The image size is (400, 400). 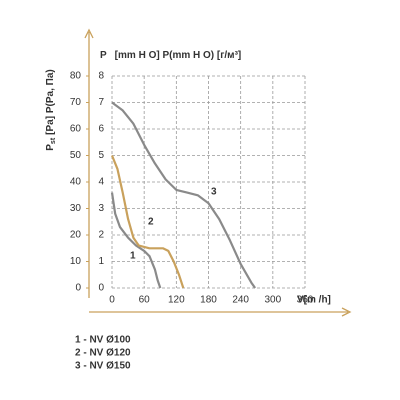 What do you see at coordinates (103, 340) in the screenshot?
I see `legend-entry: 1 - NV Ø100` at bounding box center [103, 340].